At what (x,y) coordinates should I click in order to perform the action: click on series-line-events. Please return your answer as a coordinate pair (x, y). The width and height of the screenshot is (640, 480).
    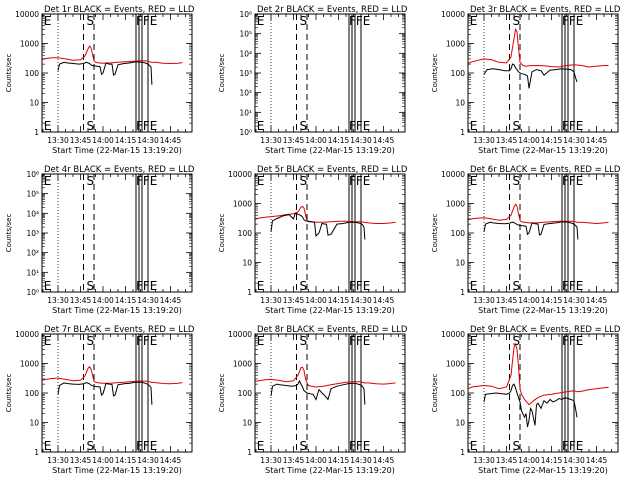
    Looking at the image, I should click on (531, 230).